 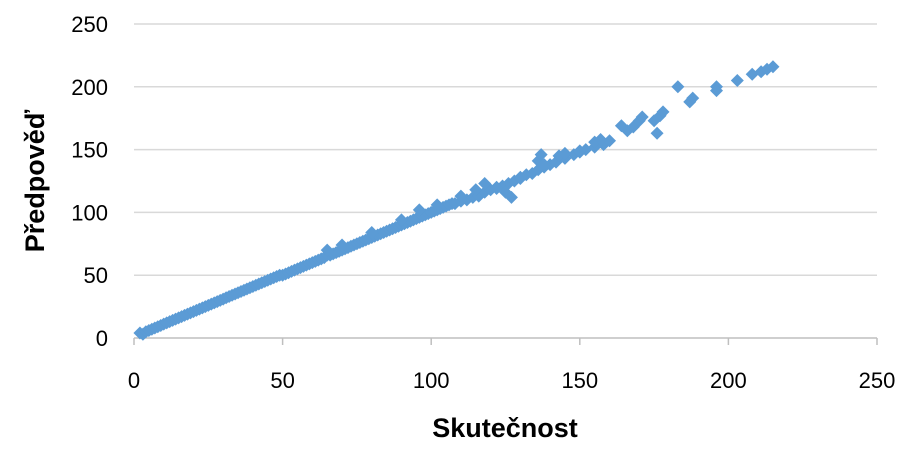 I want to click on x-tick-label-50: 50, so click(x=282, y=380).